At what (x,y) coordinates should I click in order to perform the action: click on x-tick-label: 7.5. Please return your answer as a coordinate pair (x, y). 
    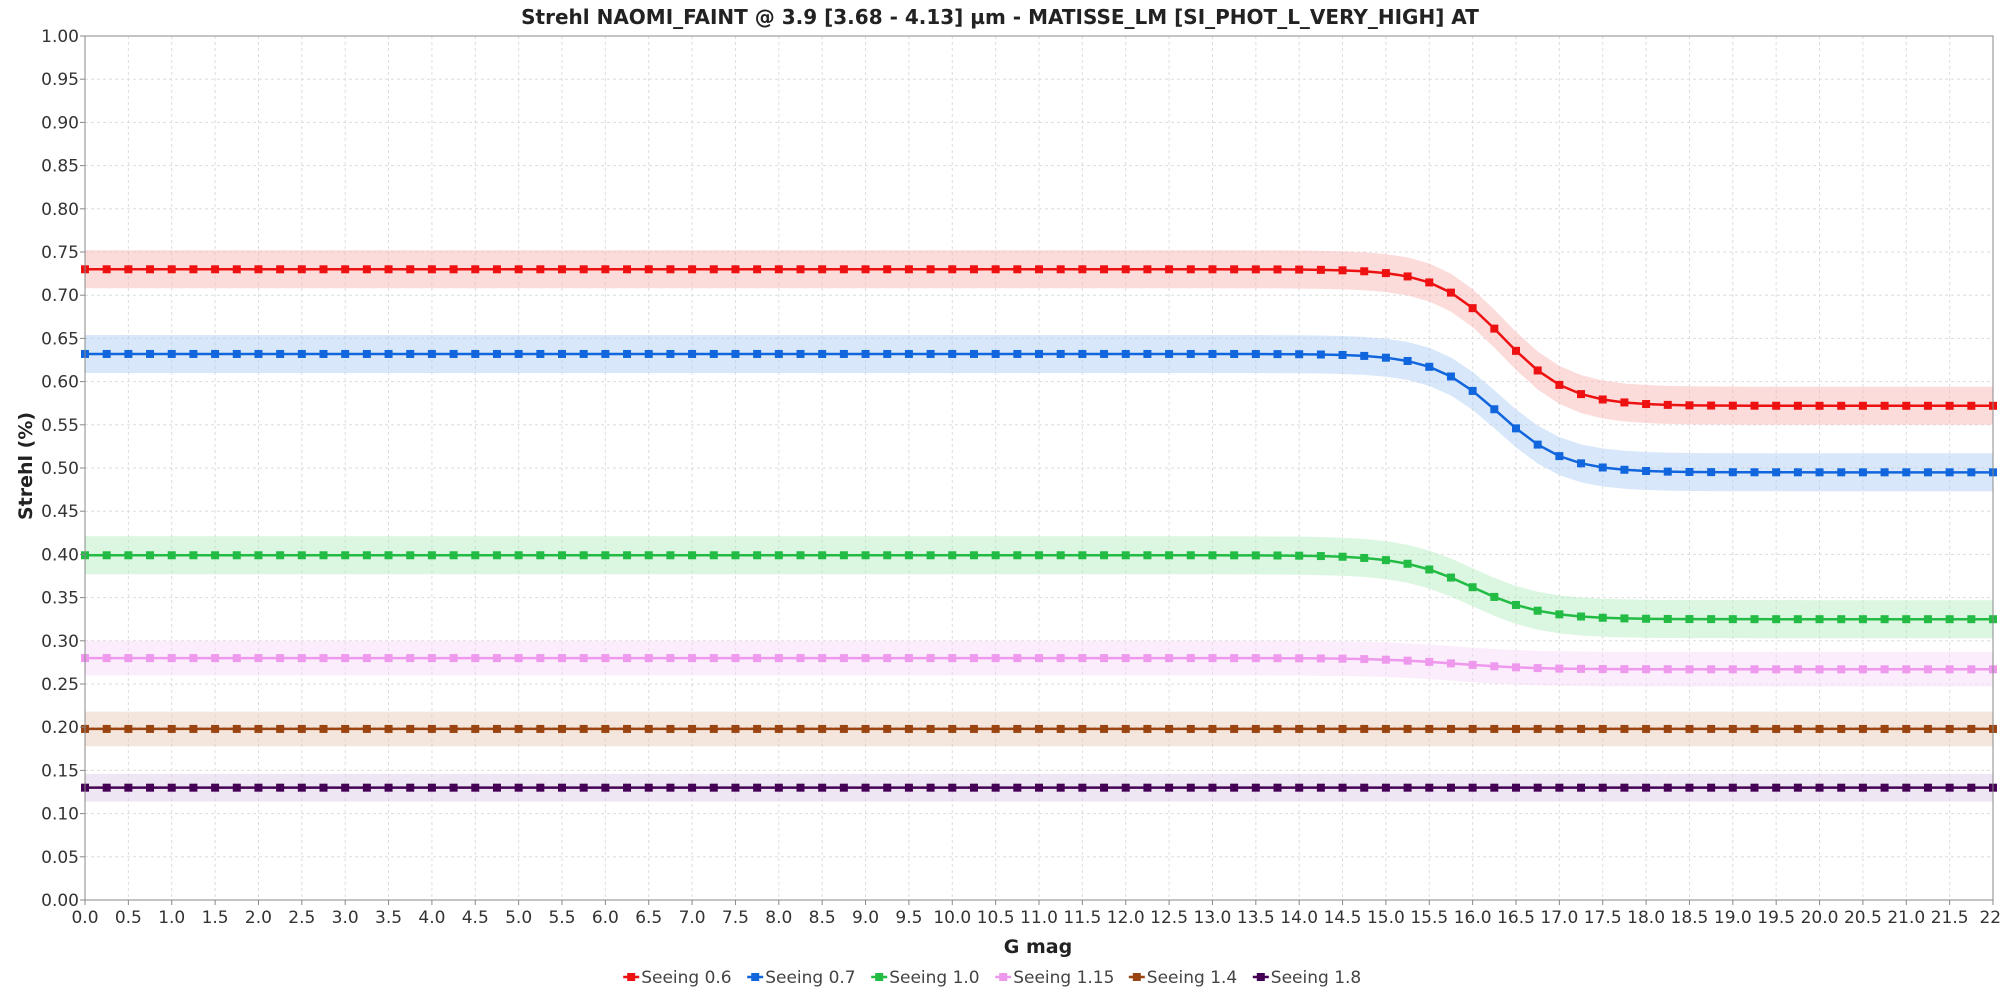
    Looking at the image, I should click on (735, 918).